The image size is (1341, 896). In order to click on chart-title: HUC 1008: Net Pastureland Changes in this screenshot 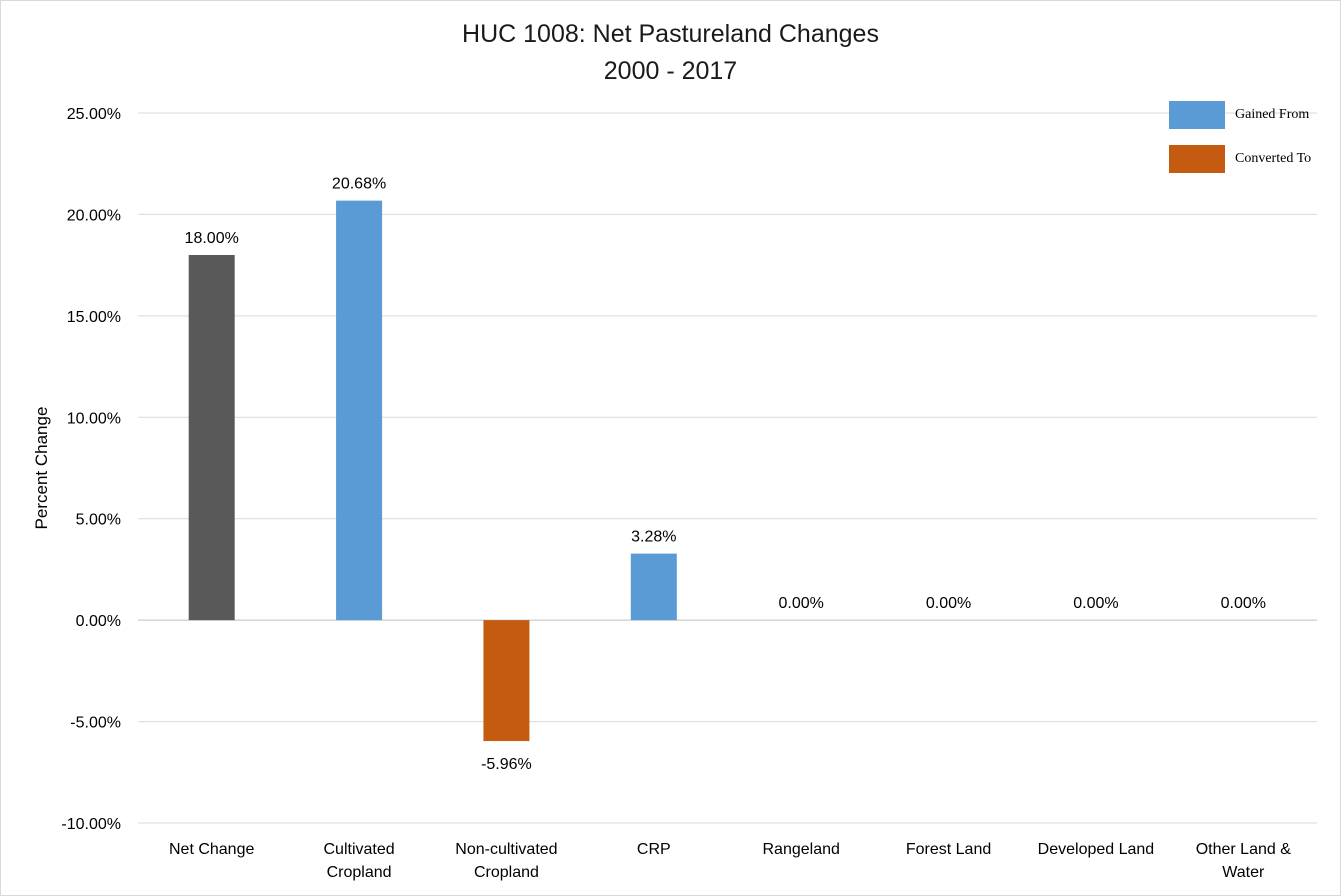, I will do `click(670, 34)`.